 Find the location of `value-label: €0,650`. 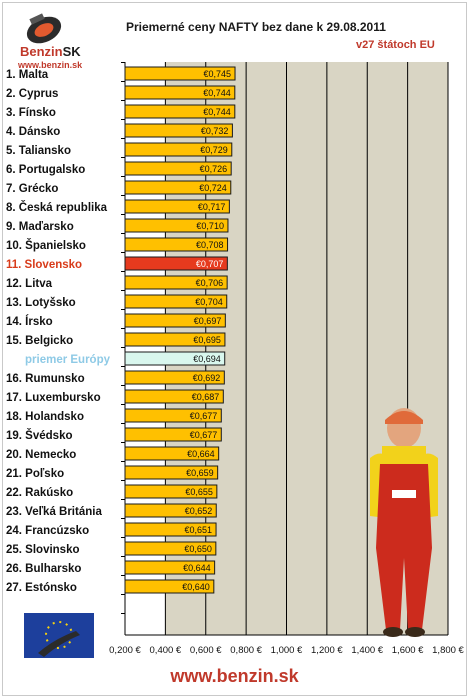

value-label: €0,650 is located at coordinates (198, 549).